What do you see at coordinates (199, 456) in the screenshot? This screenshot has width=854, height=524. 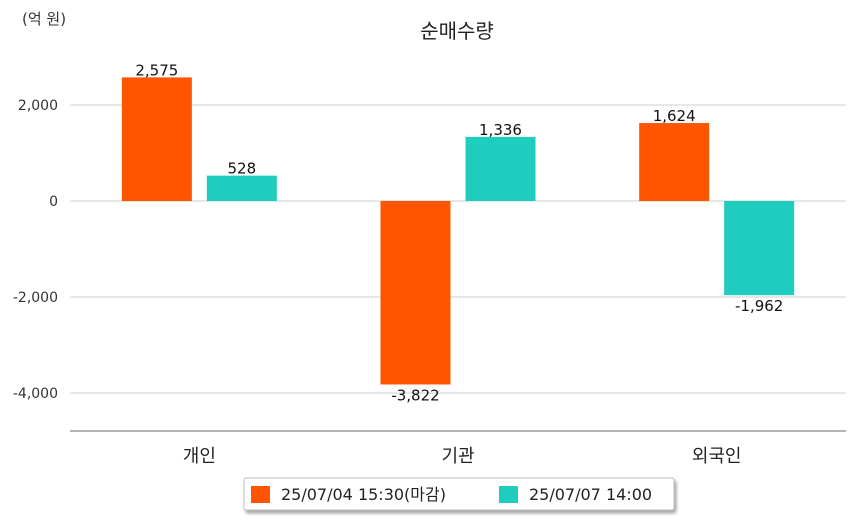 I see `x-tick-label: 개인` at bounding box center [199, 456].